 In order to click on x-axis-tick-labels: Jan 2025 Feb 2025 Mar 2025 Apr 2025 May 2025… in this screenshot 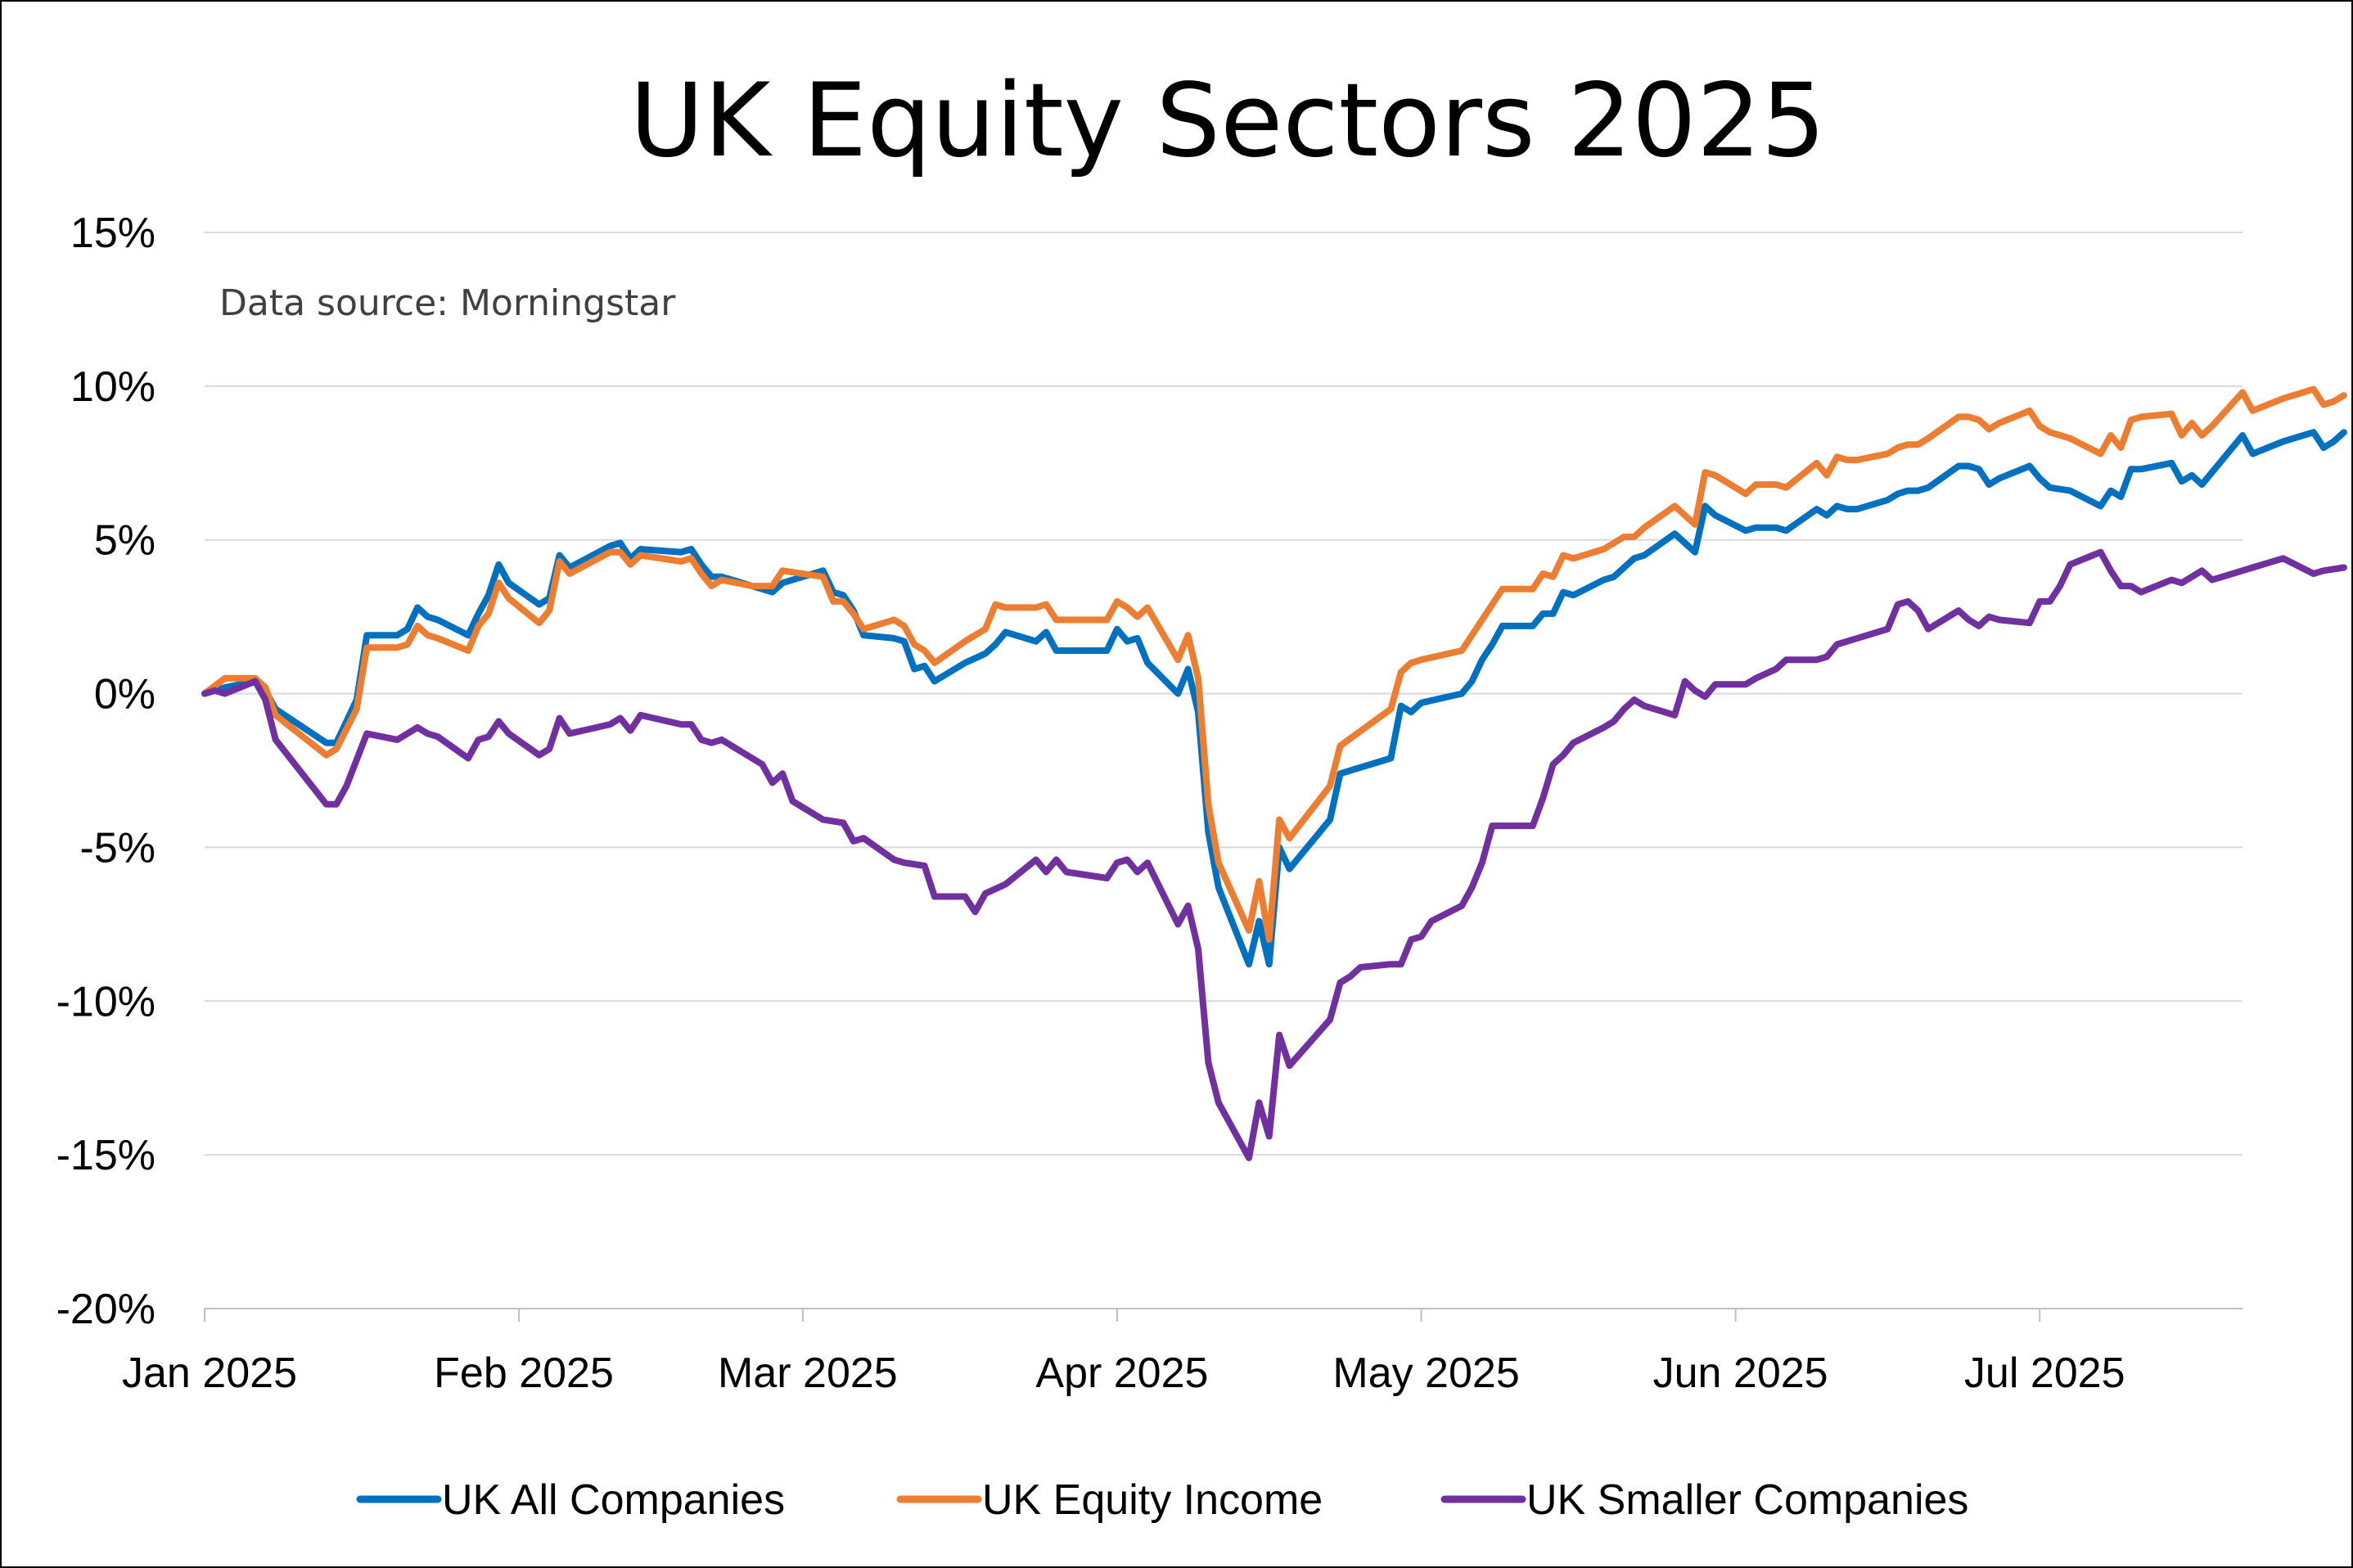, I will do `click(1123, 1373)`.